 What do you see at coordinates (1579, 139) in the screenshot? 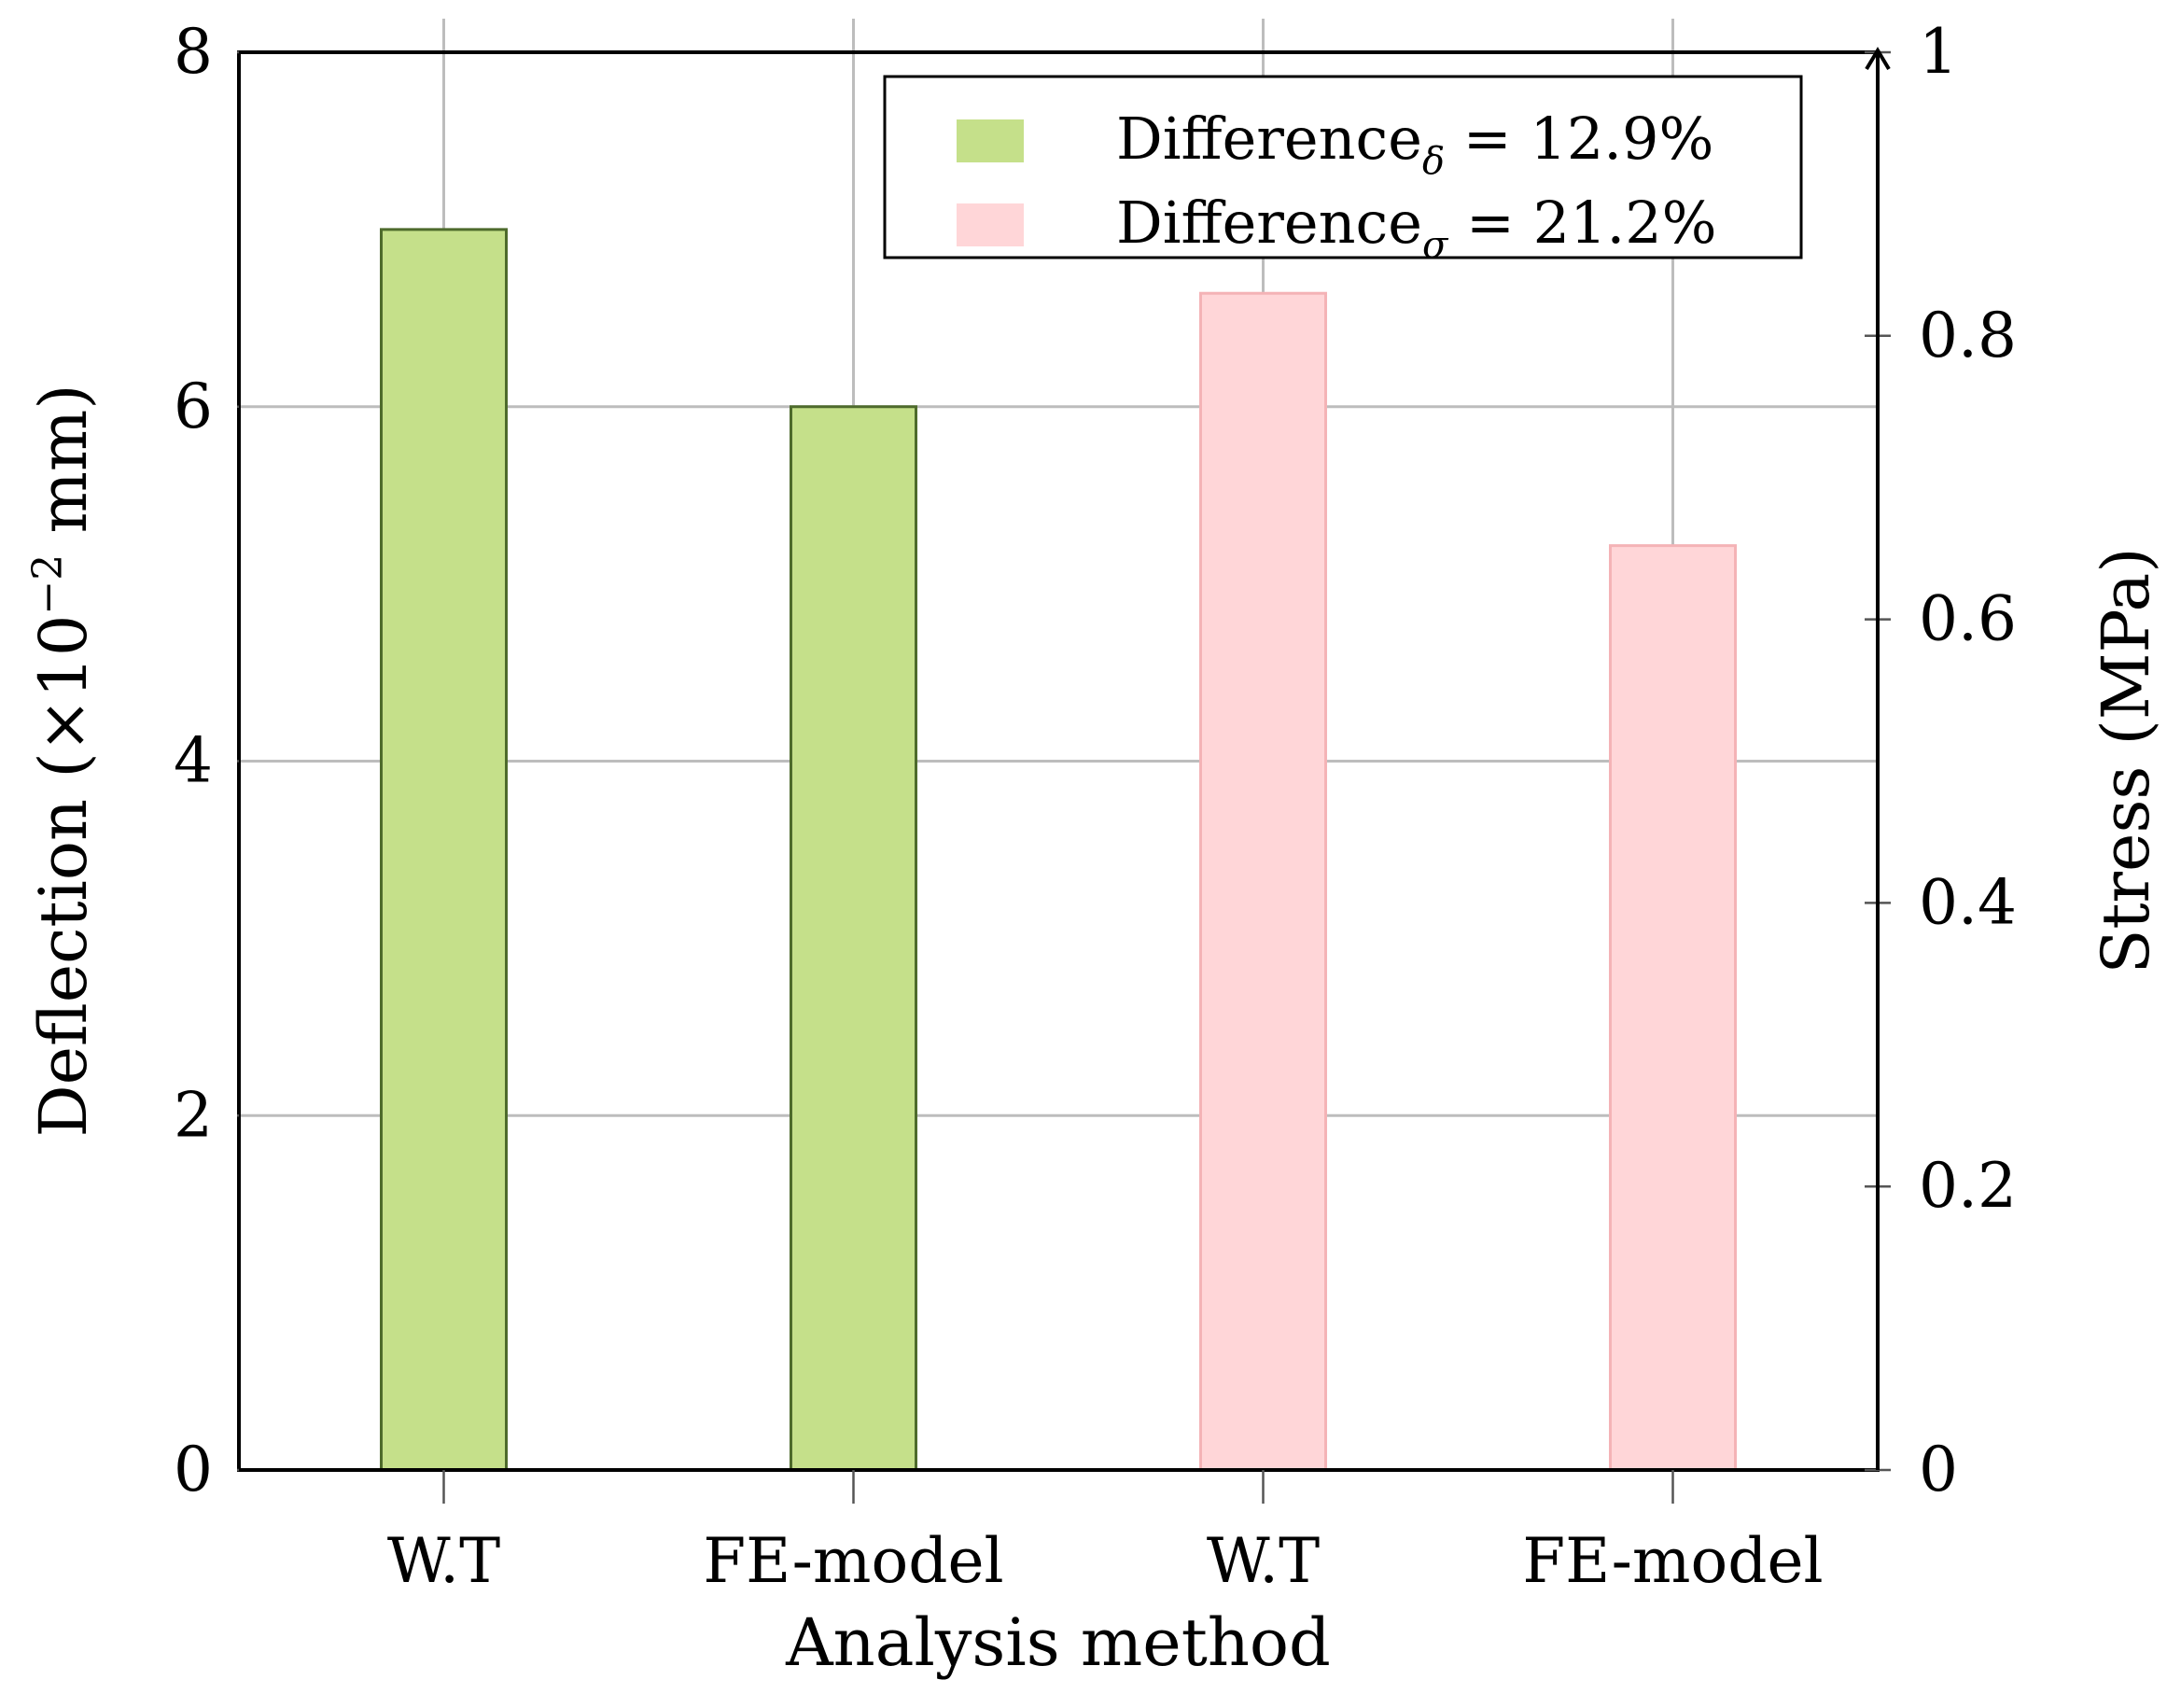
I see `legend-deflection-value: = 12.9%` at bounding box center [1579, 139].